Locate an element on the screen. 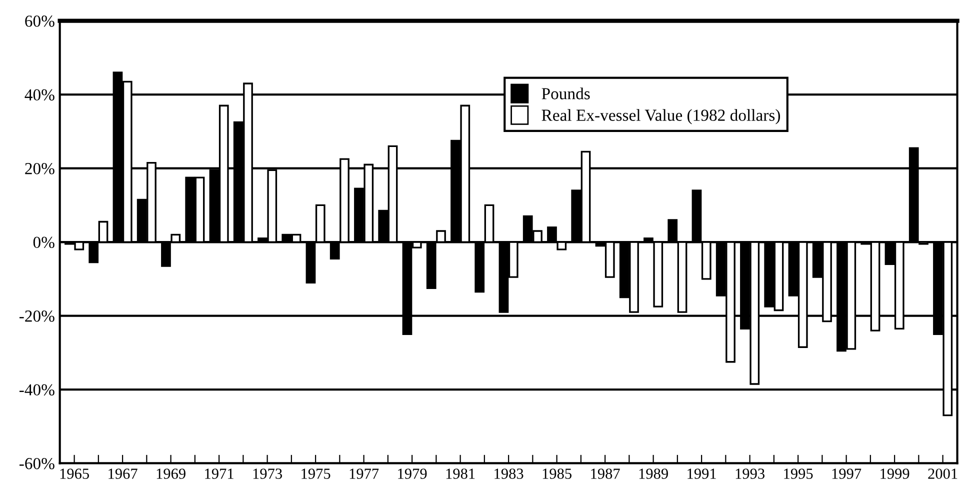 The image size is (965, 496). y-tick-label: 40% is located at coordinates (39, 95).